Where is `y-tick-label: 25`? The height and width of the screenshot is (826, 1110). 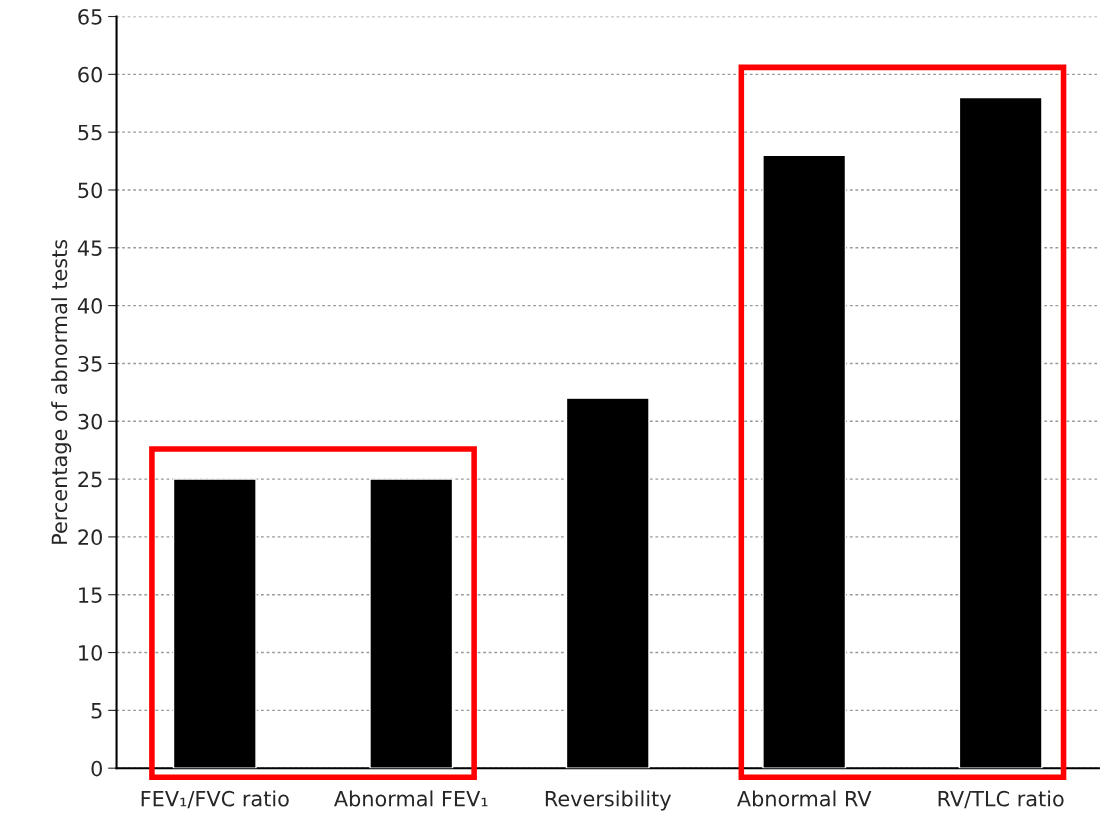 y-tick-label: 25 is located at coordinates (90, 479).